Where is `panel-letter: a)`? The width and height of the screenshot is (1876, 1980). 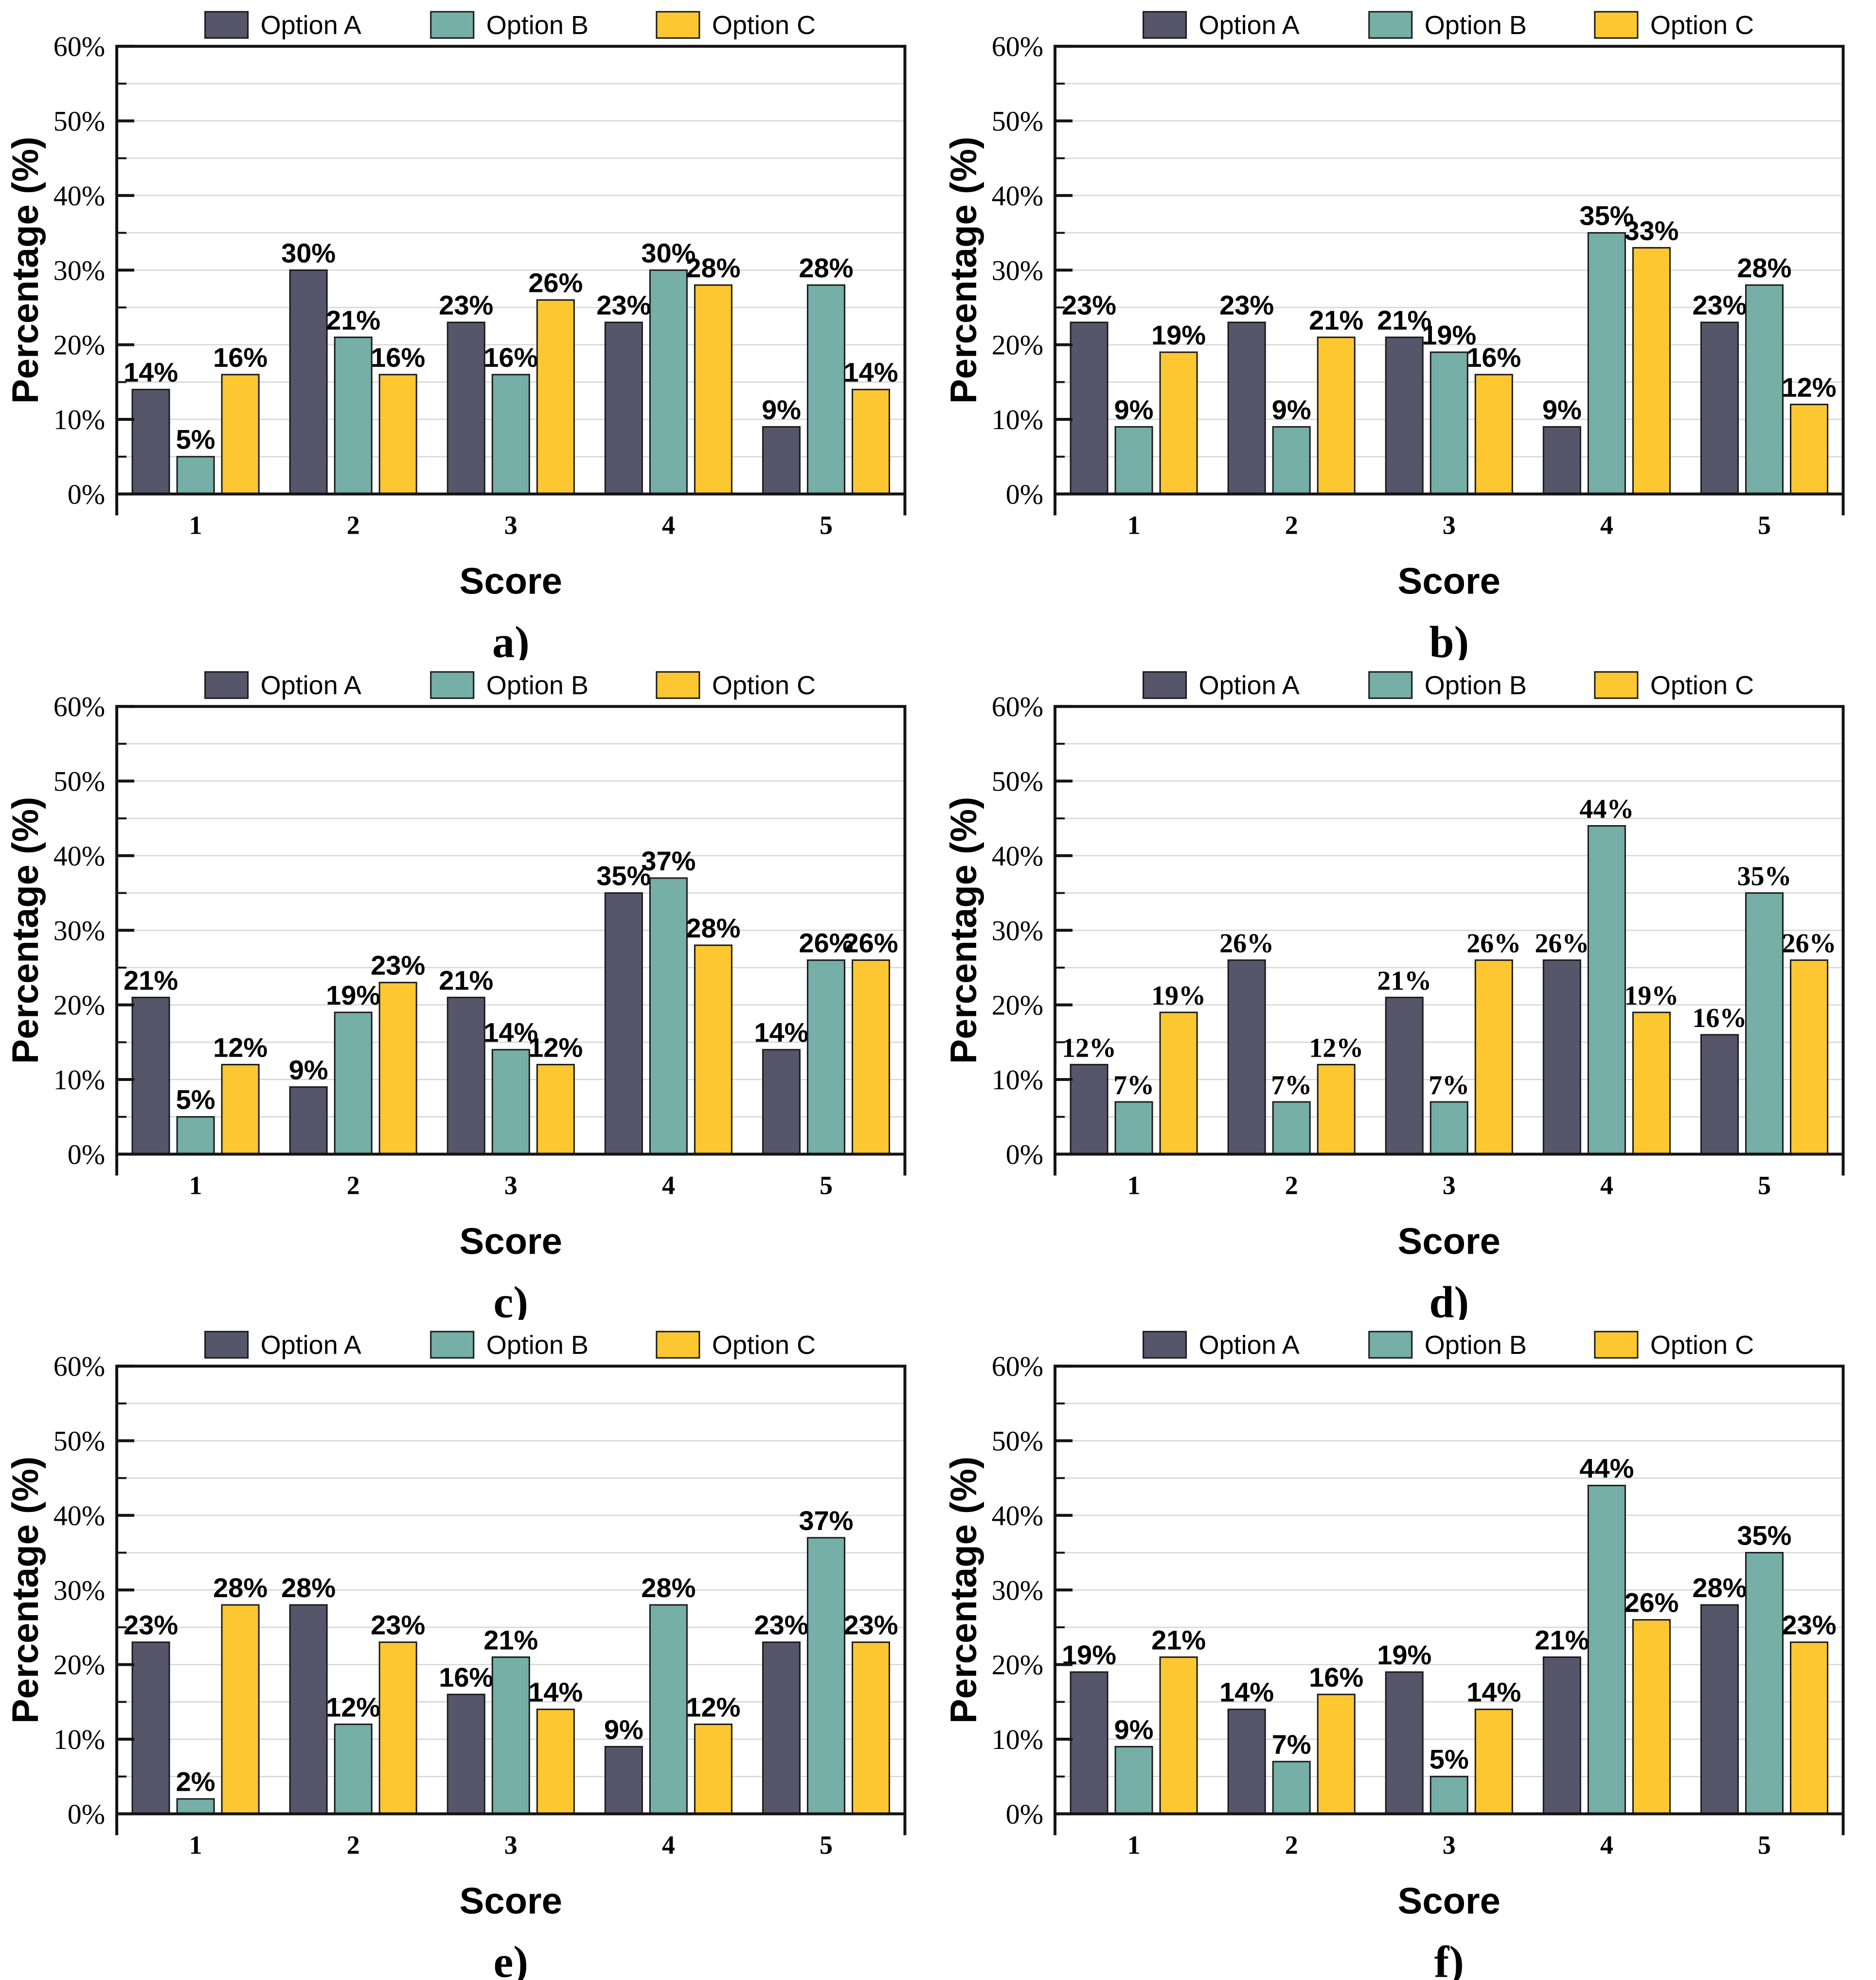 panel-letter: a) is located at coordinates (511, 638).